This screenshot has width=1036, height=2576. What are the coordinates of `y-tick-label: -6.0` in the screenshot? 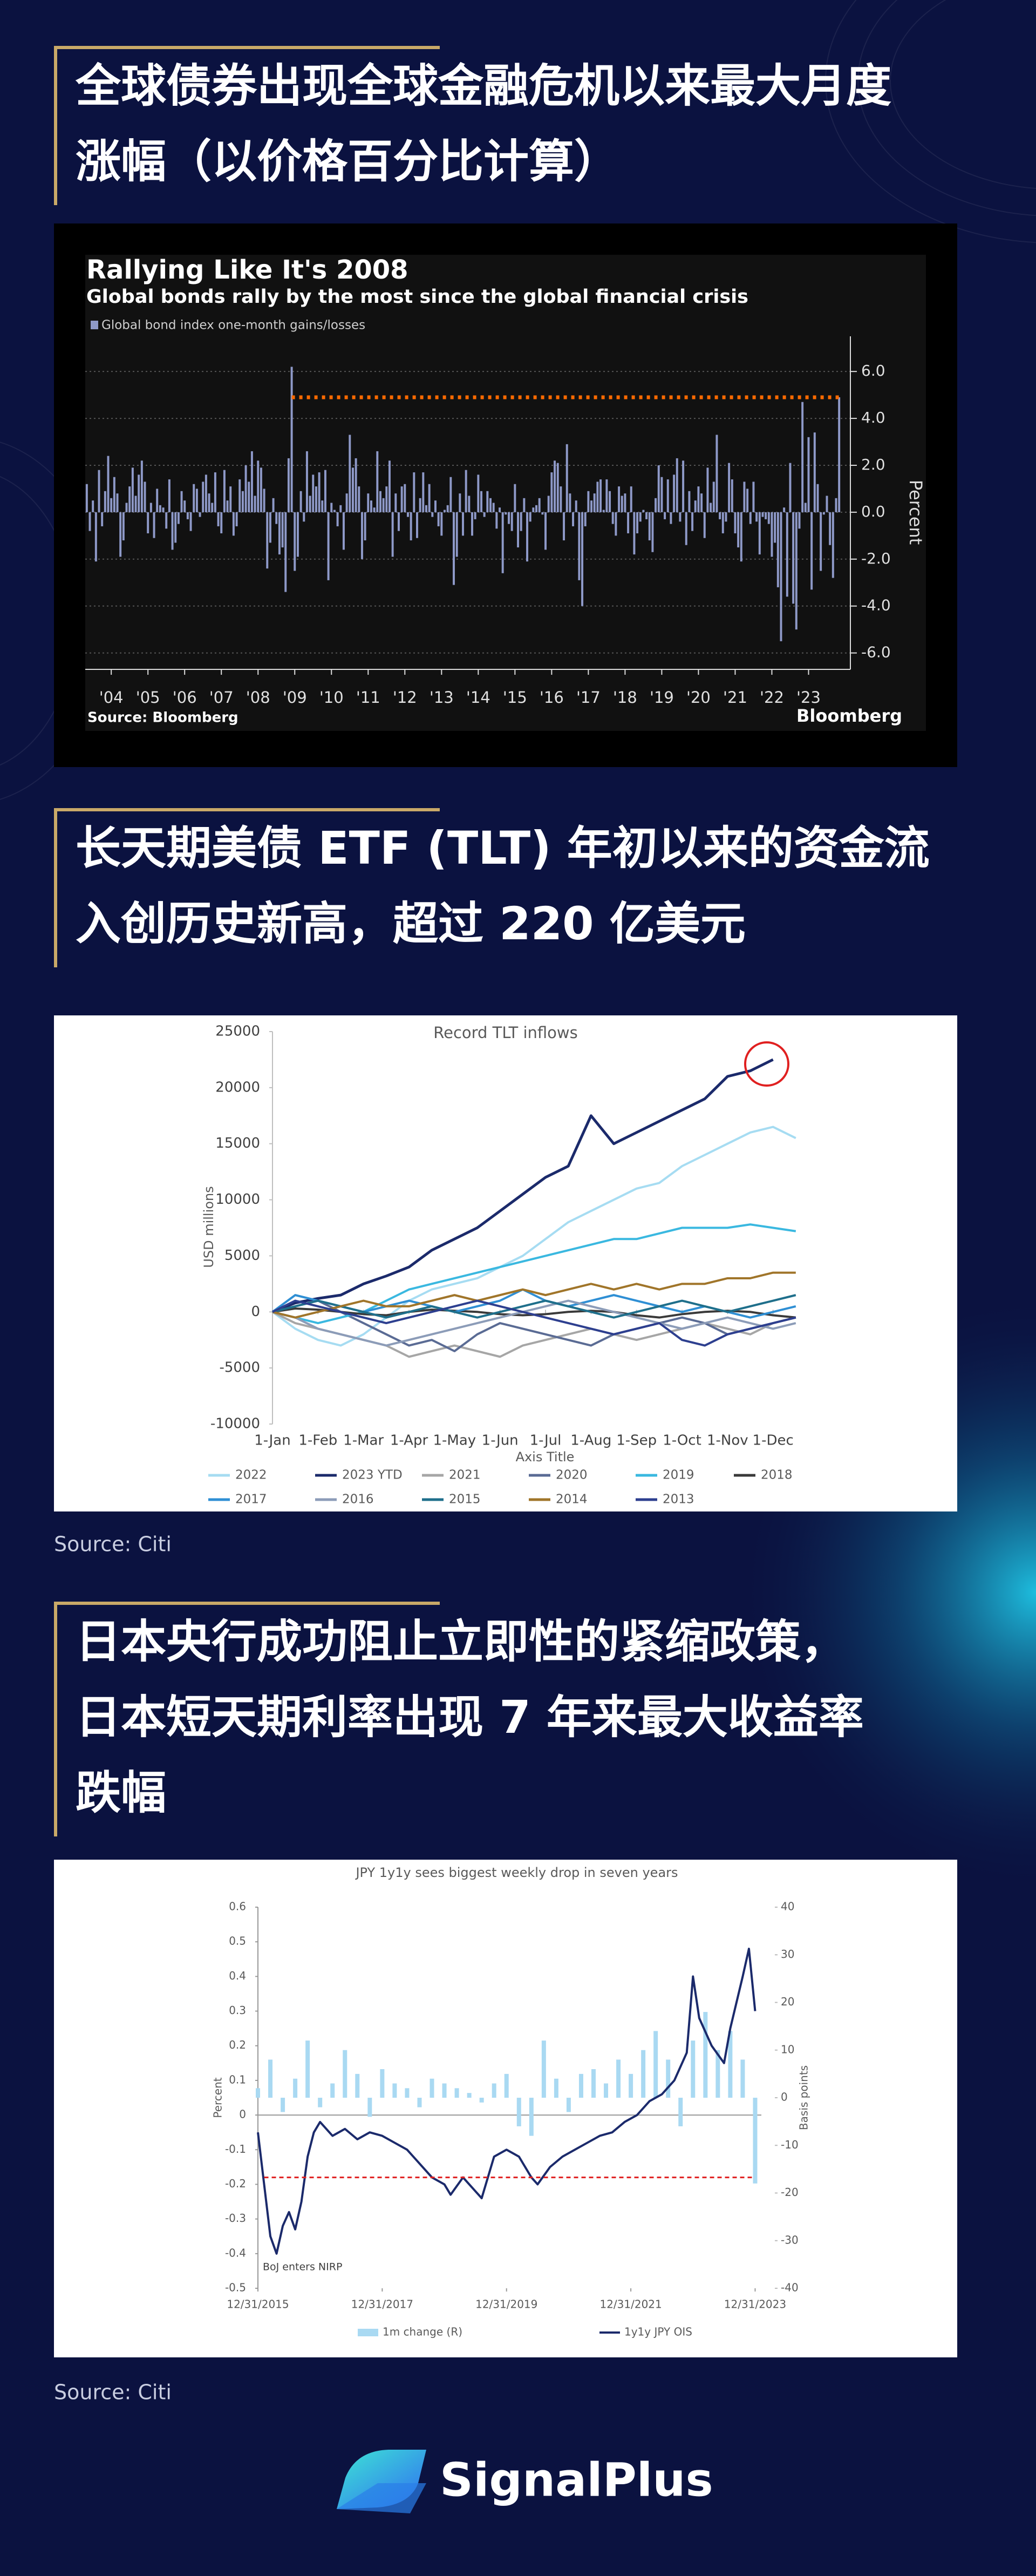 It's located at (876, 652).